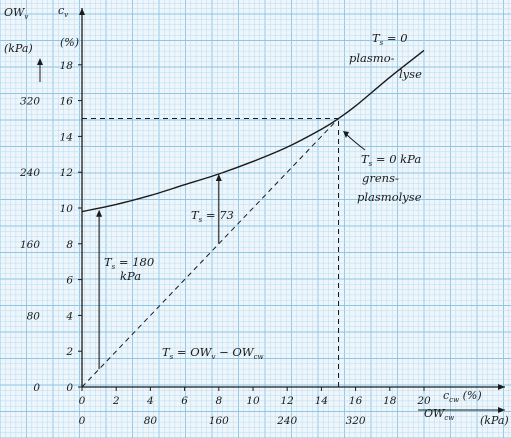 Image resolution: width=511 pixels, height=438 pixels. What do you see at coordinates (494, 420) in the screenshot?
I see `x-axis-secondary-label-unit: (kPa)` at bounding box center [494, 420].